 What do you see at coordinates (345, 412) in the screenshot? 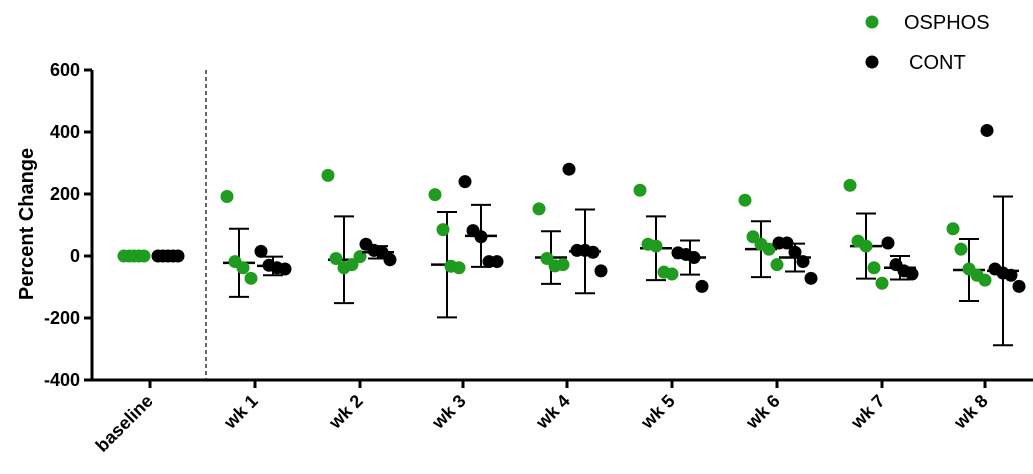
I see `x-tick-label: wk 2` at bounding box center [345, 412].